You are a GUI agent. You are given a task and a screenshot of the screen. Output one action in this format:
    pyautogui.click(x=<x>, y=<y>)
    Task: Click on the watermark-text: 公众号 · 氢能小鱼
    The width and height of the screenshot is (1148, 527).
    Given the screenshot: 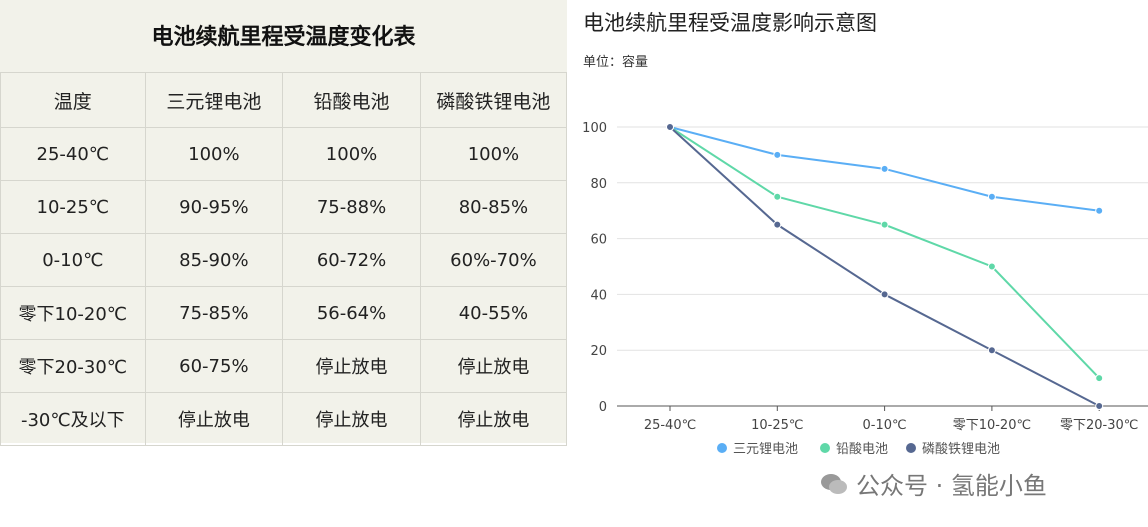 What is the action you would take?
    pyautogui.click(x=951, y=486)
    